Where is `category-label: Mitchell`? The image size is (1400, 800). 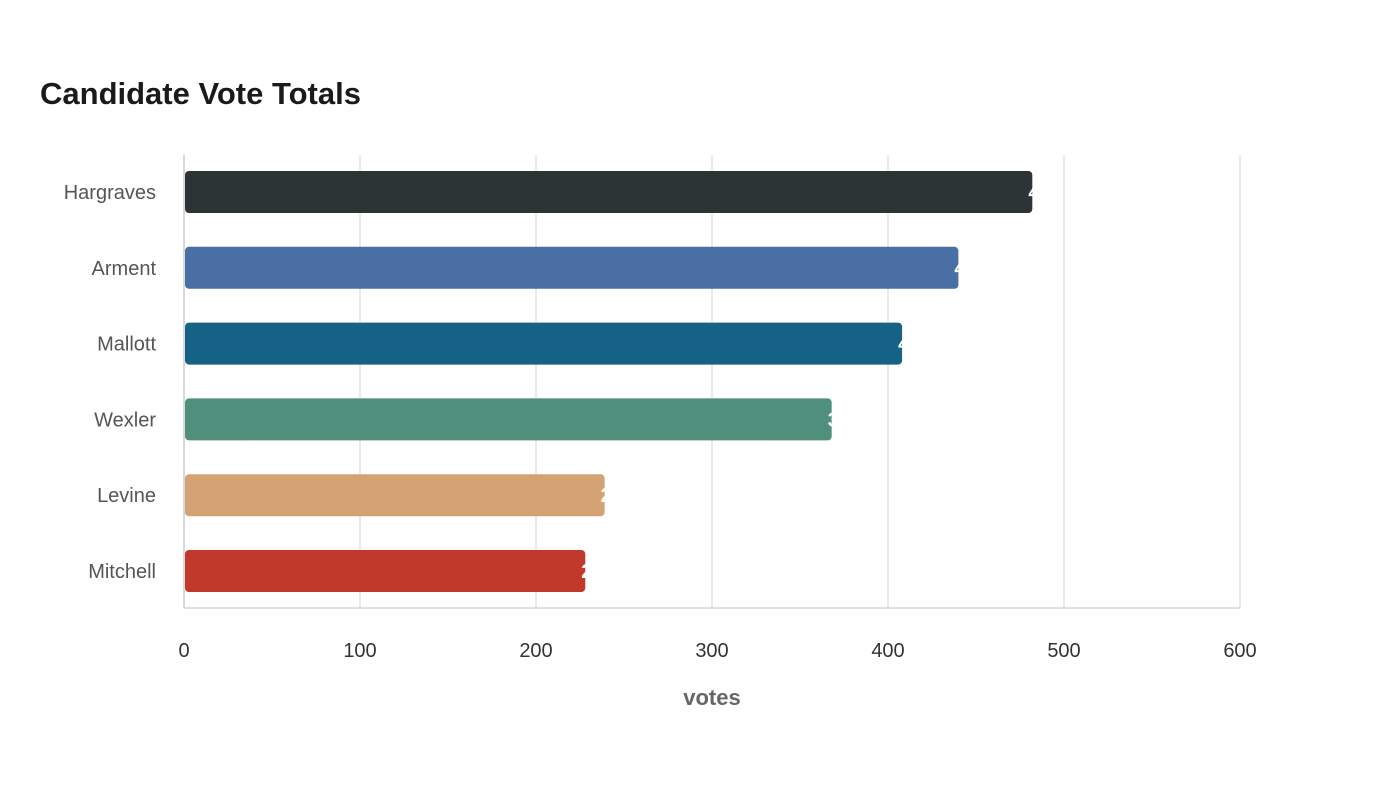
category-label: Mitchell is located at coordinates (122, 572).